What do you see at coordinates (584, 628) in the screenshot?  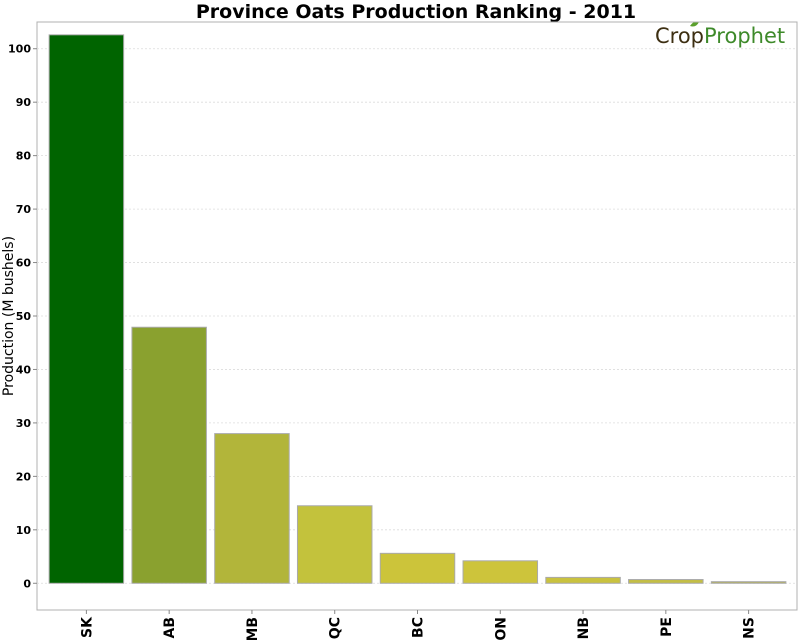 I see `x-tick-label-nb: NB` at bounding box center [584, 628].